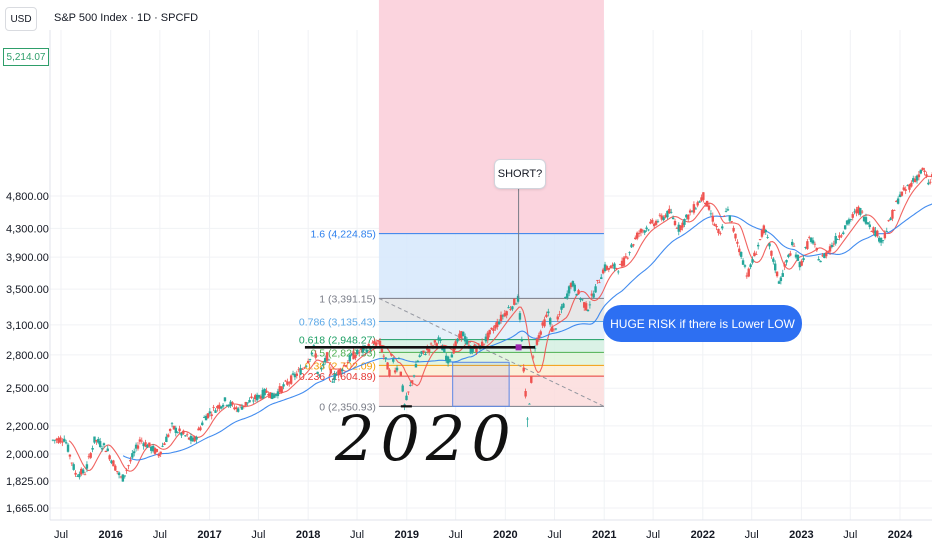  I want to click on price-tick-label: 2,800.00, so click(27, 356).